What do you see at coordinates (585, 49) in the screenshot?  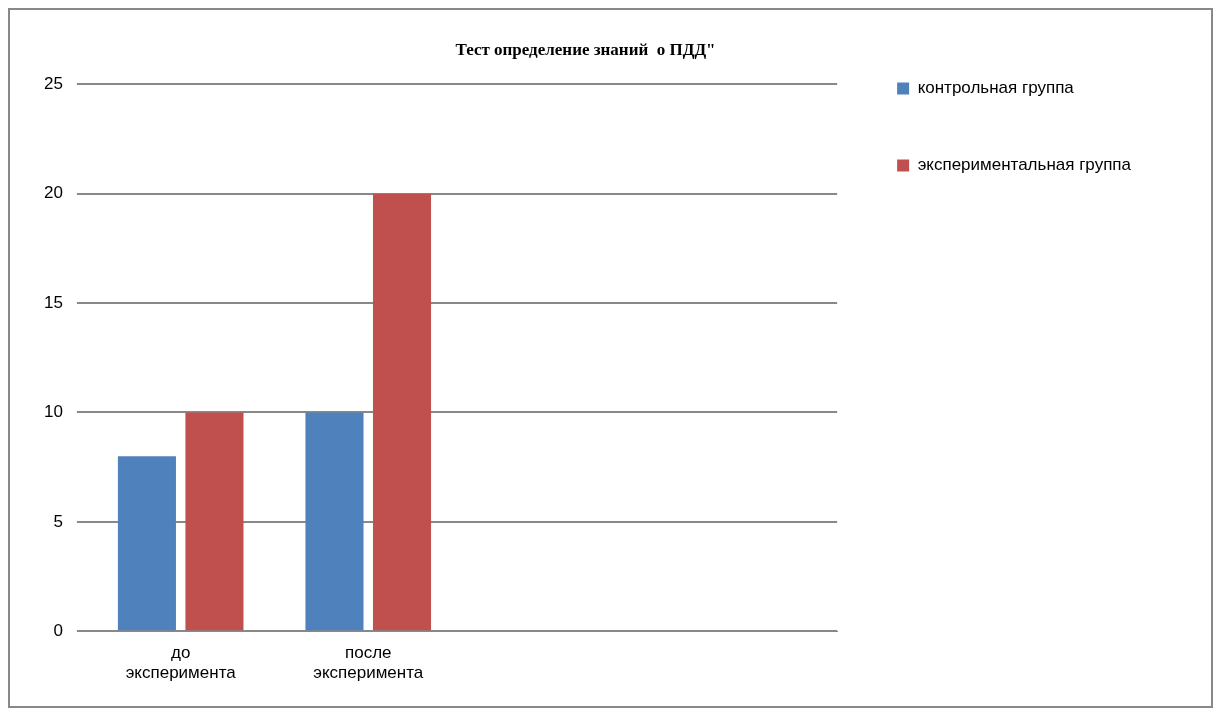 I see `chart-title: Тест определение знаний о ПДД"` at bounding box center [585, 49].